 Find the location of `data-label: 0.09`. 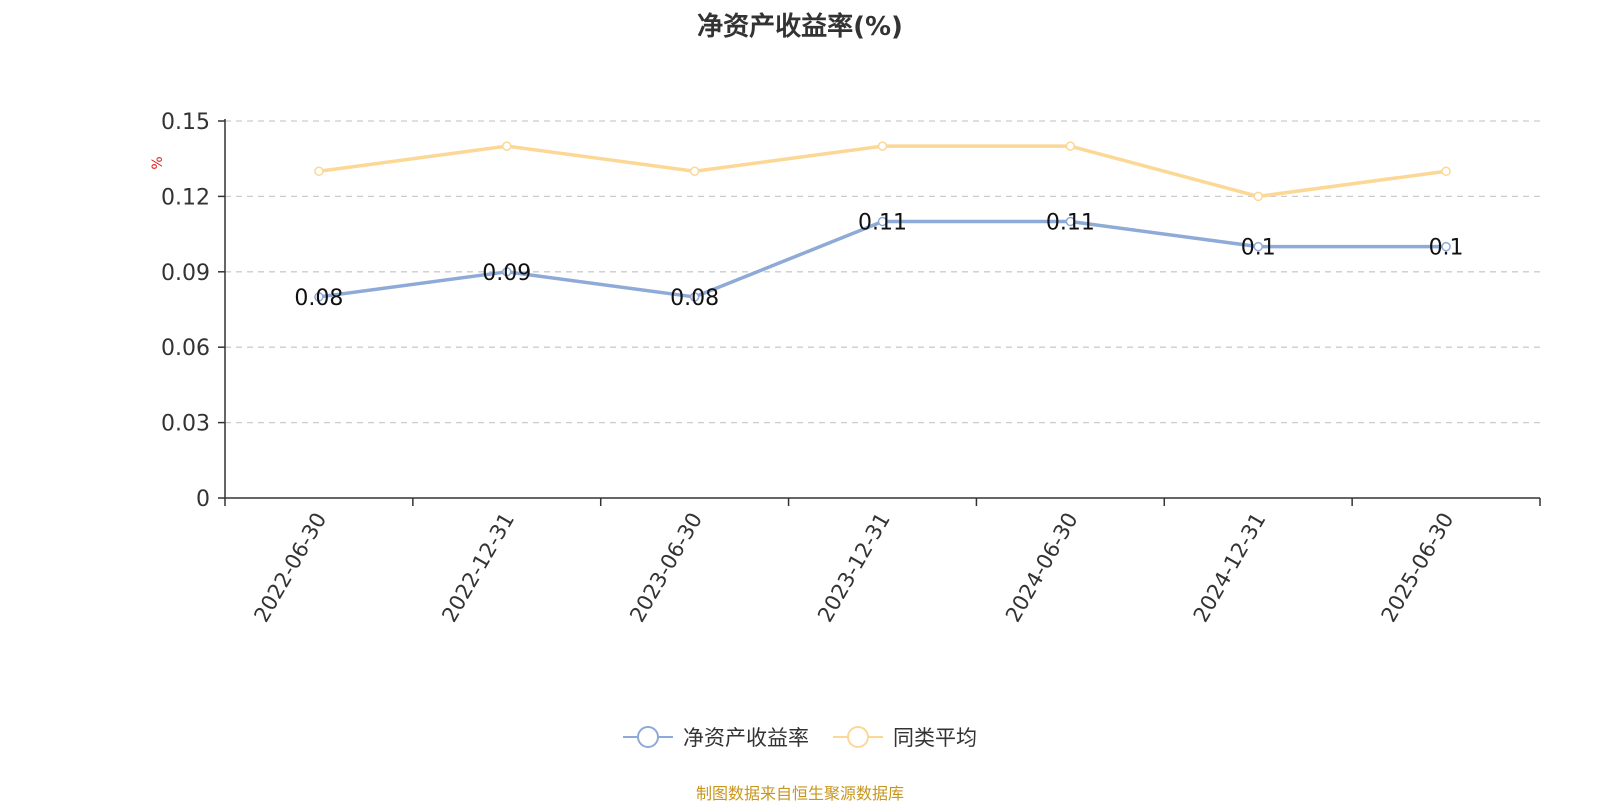

data-label: 0.09 is located at coordinates (506, 273).